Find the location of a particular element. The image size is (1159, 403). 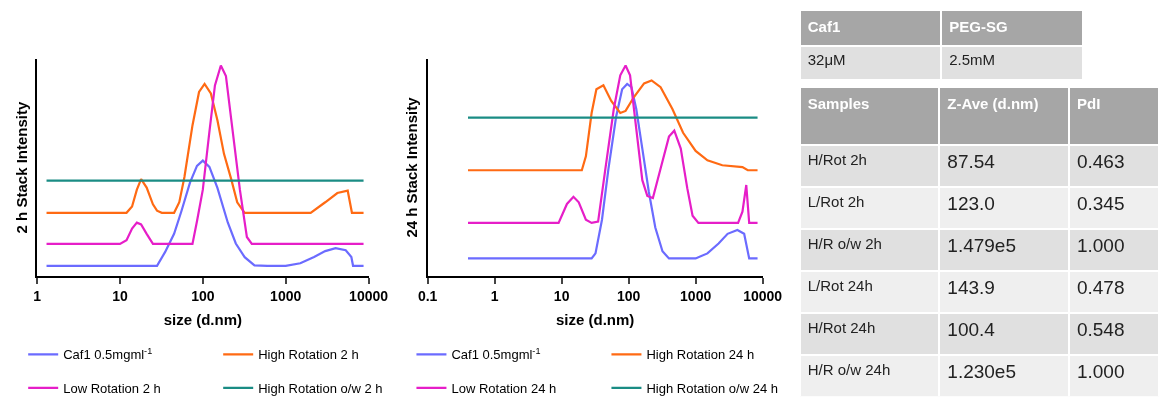

text: 32μM is located at coordinates (826, 60).